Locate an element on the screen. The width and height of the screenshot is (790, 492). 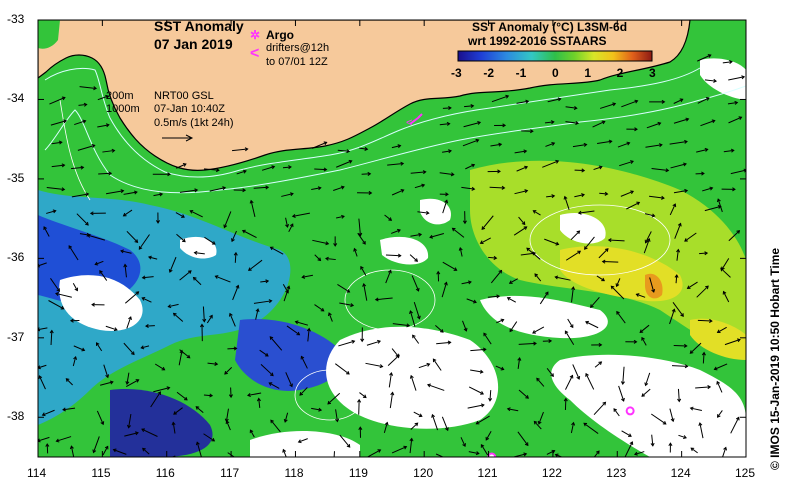
source-label: NRT00 GSL is located at coordinates (184, 96).